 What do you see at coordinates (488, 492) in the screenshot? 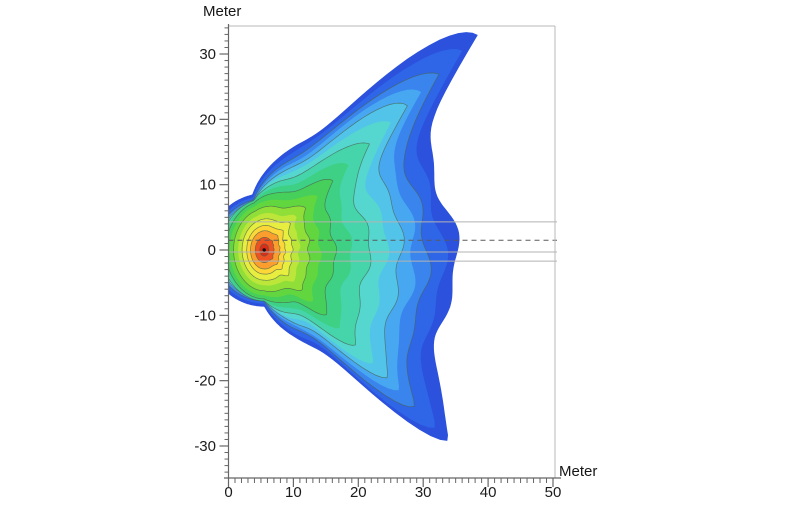
I see `x-tick-label: 40` at bounding box center [488, 492].